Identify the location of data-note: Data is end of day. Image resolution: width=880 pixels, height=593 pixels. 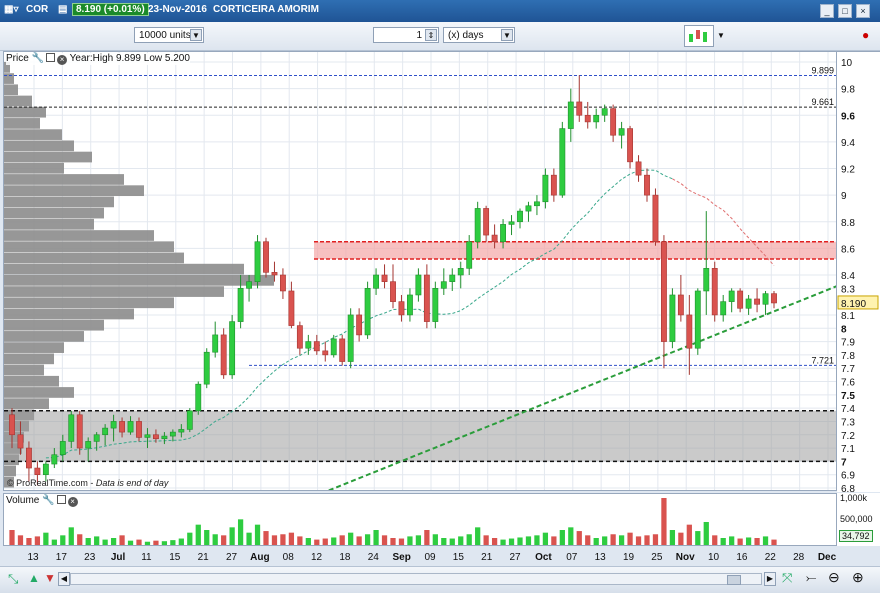
(132, 483).